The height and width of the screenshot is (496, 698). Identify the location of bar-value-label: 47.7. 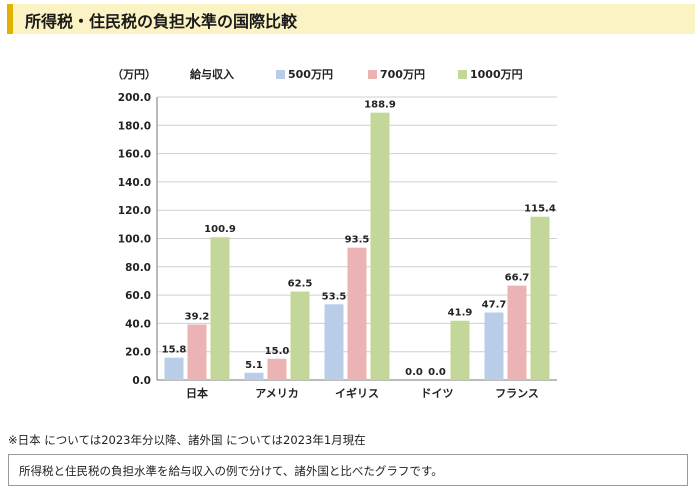
(494, 305).